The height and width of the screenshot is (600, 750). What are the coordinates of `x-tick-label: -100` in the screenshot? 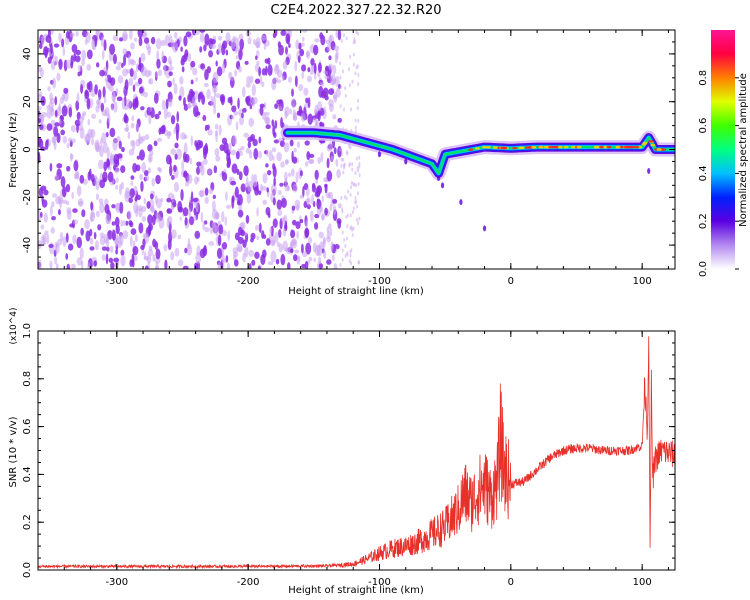 It's located at (379, 582).